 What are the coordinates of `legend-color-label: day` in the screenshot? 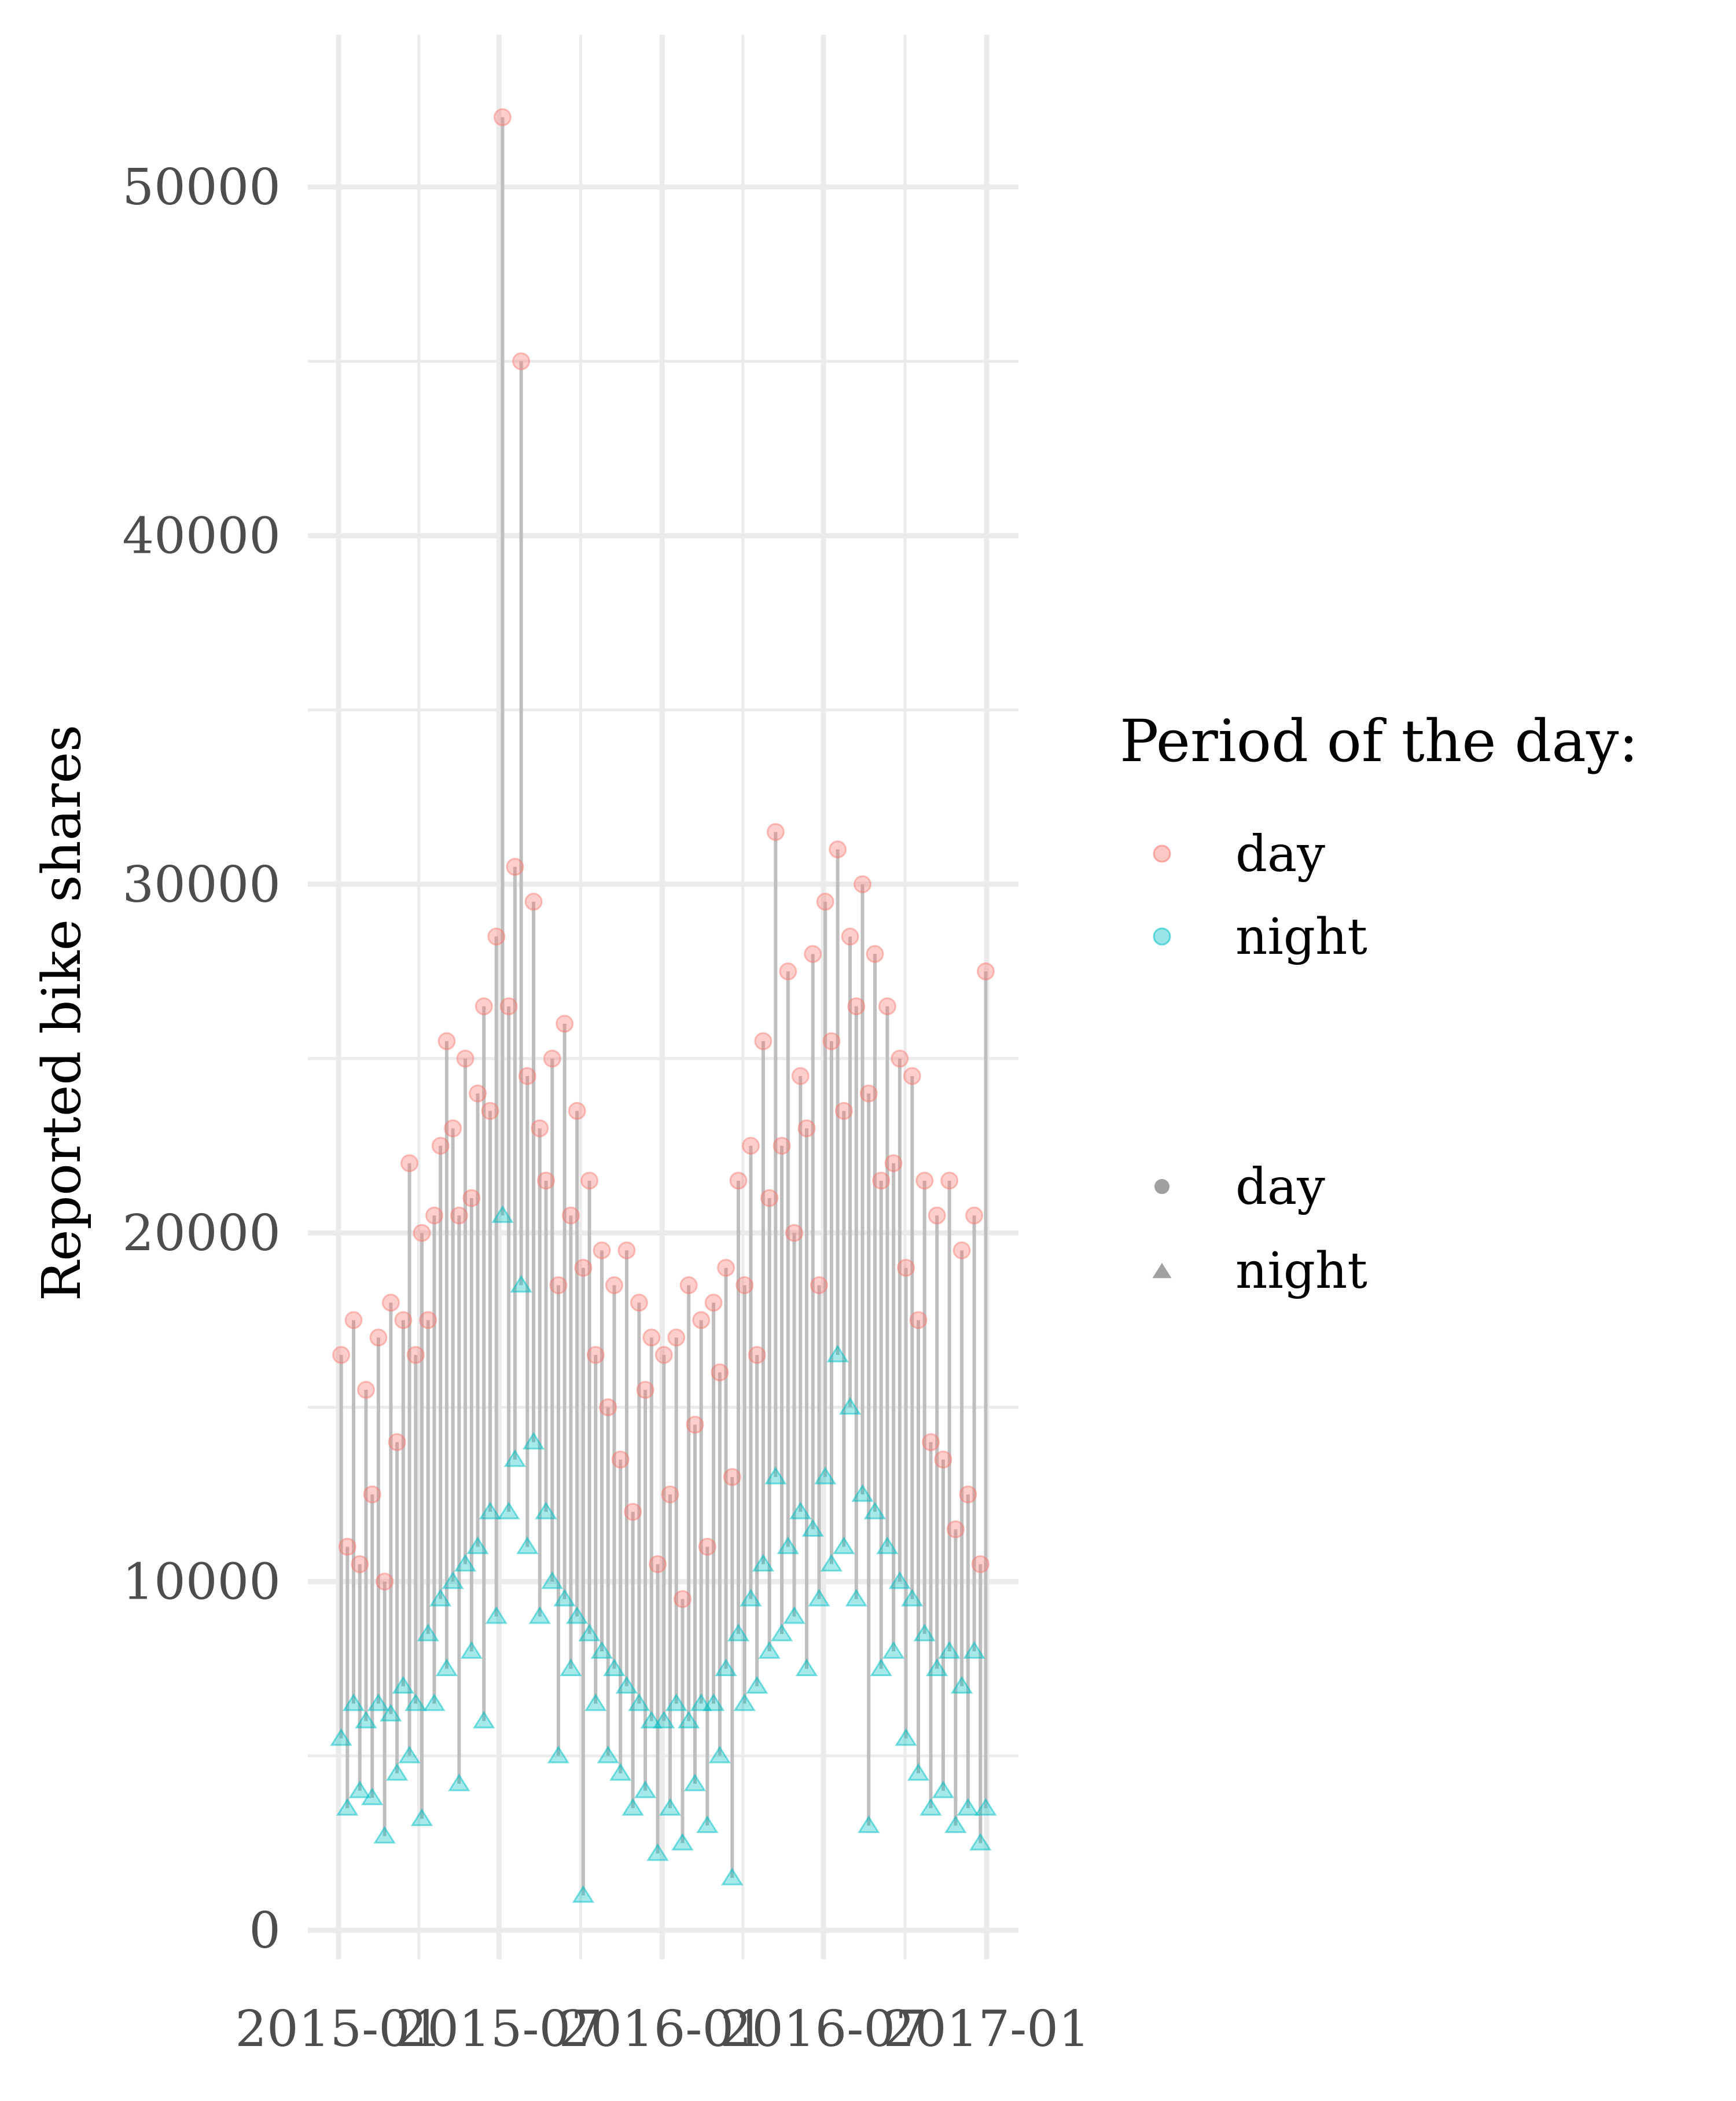 It's located at (1280, 854).